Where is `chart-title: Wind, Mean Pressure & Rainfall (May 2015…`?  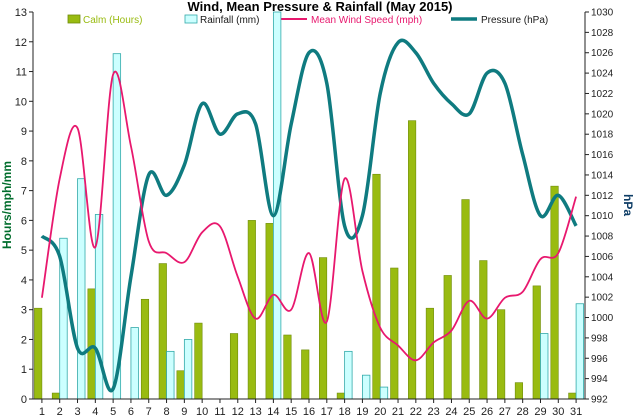 chart-title: Wind, Mean Pressure & Rainfall (May 2015… is located at coordinates (319, 7).